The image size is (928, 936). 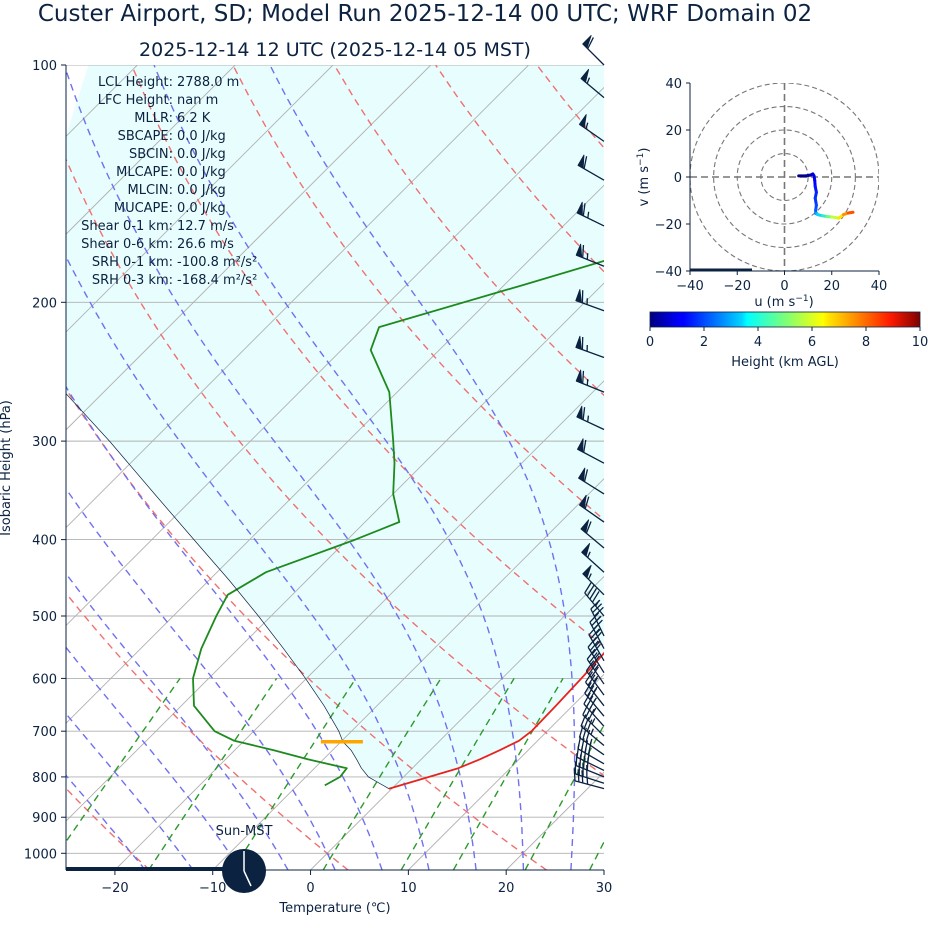 I want to click on hodo-y-label-exp: −1, so click(x=641, y=159).